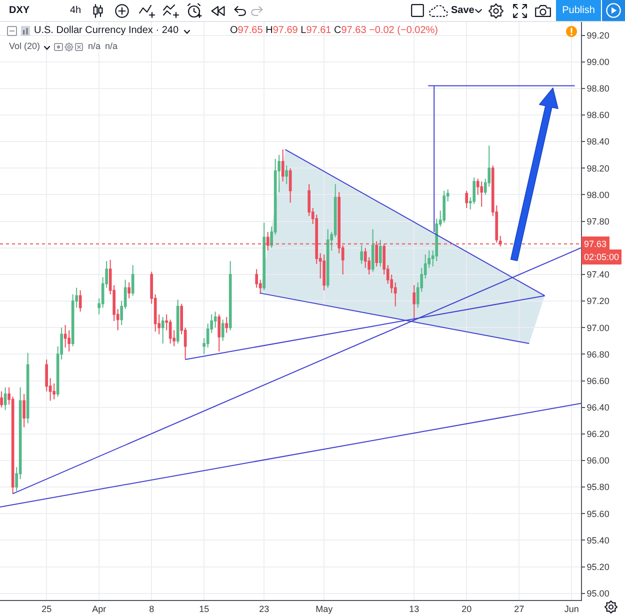 Image resolution: width=625 pixels, height=615 pixels. What do you see at coordinates (264, 609) in the screenshot?
I see `x-tick-label: 23` at bounding box center [264, 609].